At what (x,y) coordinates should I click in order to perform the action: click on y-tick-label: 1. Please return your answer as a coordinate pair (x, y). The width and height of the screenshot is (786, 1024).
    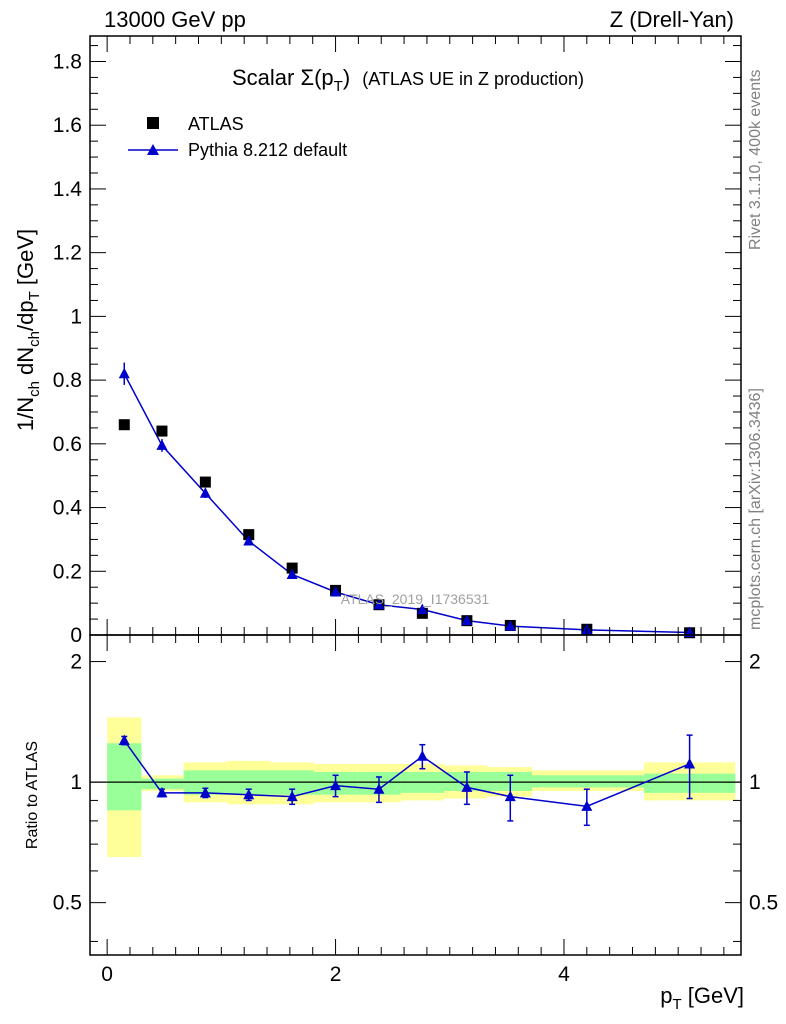
    Looking at the image, I should click on (76, 316).